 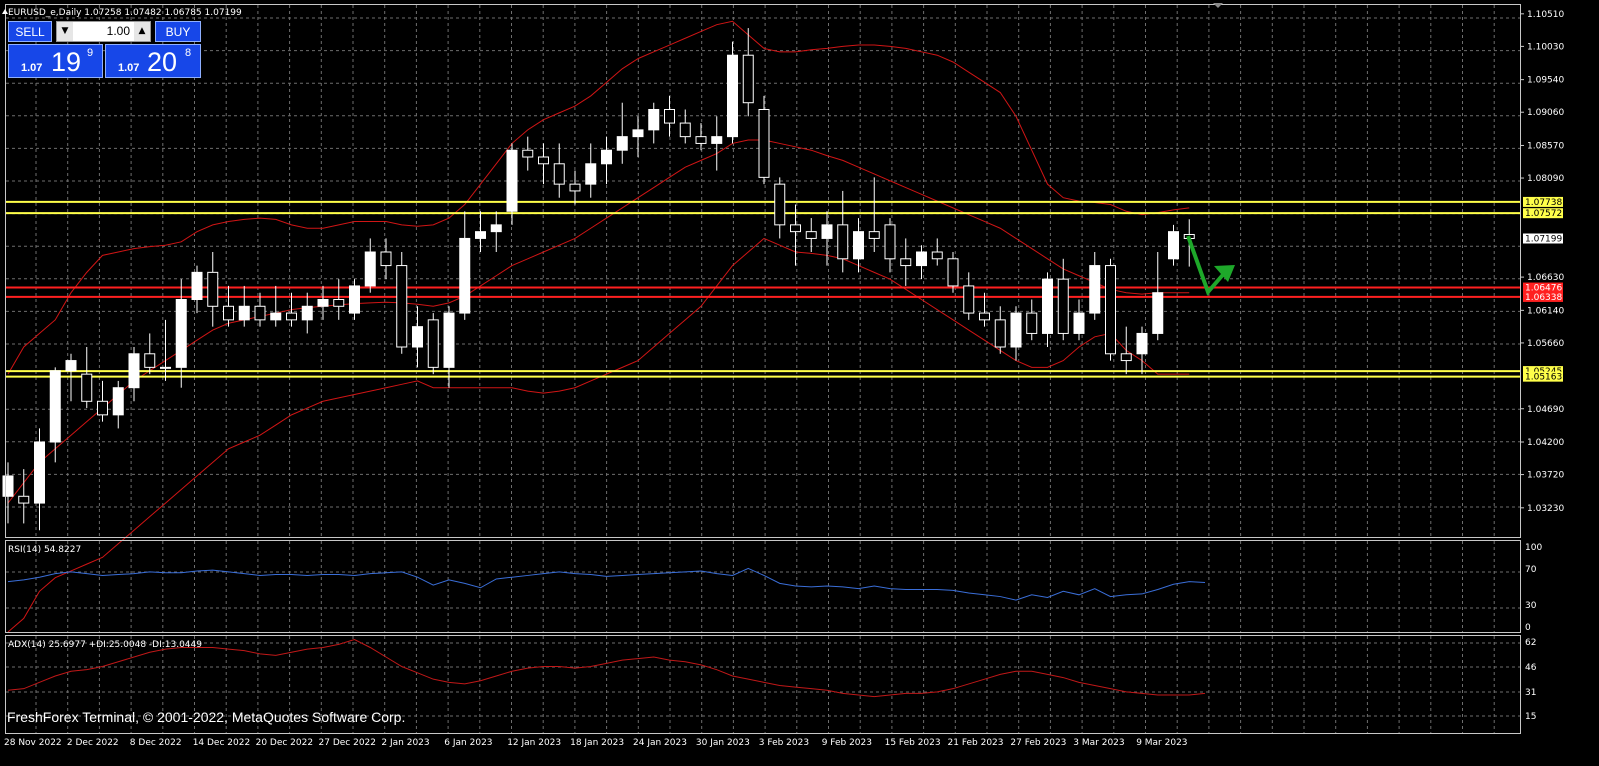 What do you see at coordinates (162, 62) in the screenshot?
I see `buy-price-big: 20` at bounding box center [162, 62].